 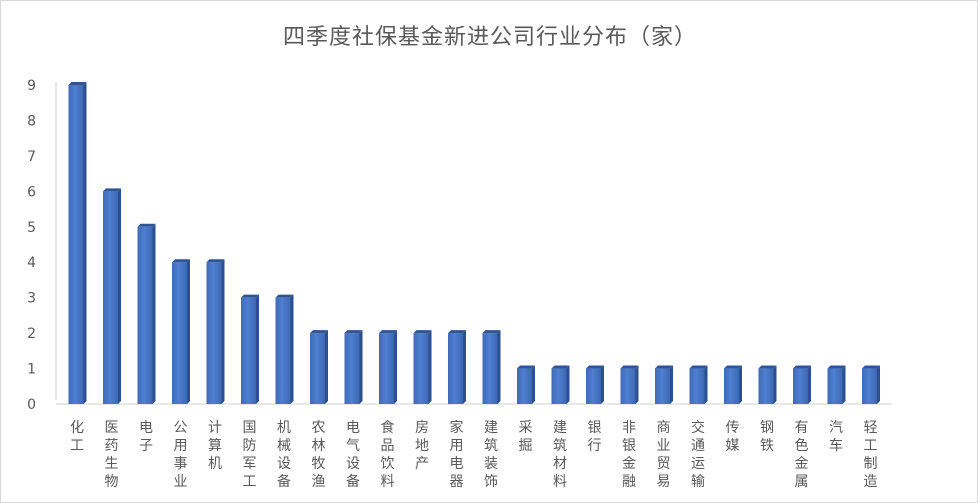 I want to click on y-tick-label: 1, so click(x=31, y=370).